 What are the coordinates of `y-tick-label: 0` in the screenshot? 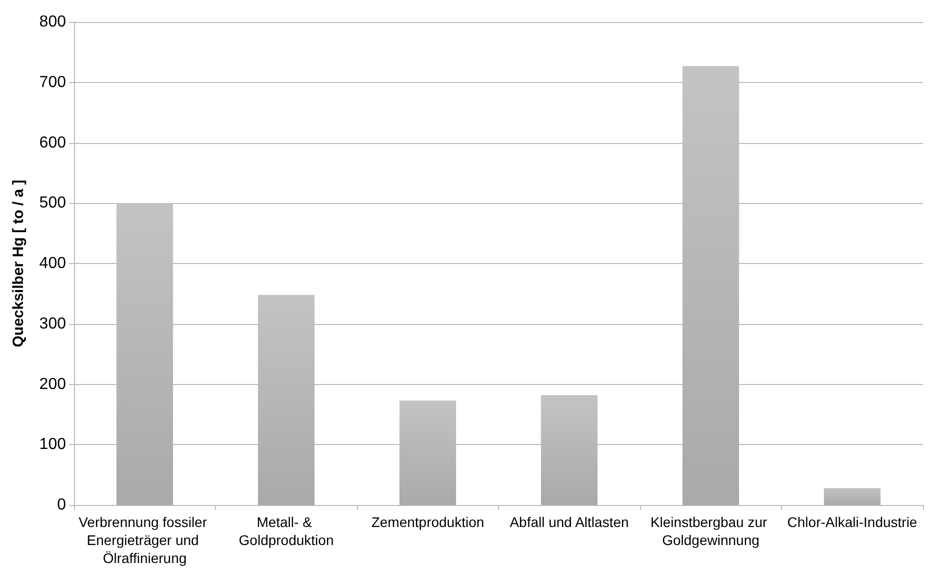 It's located at (61, 505).